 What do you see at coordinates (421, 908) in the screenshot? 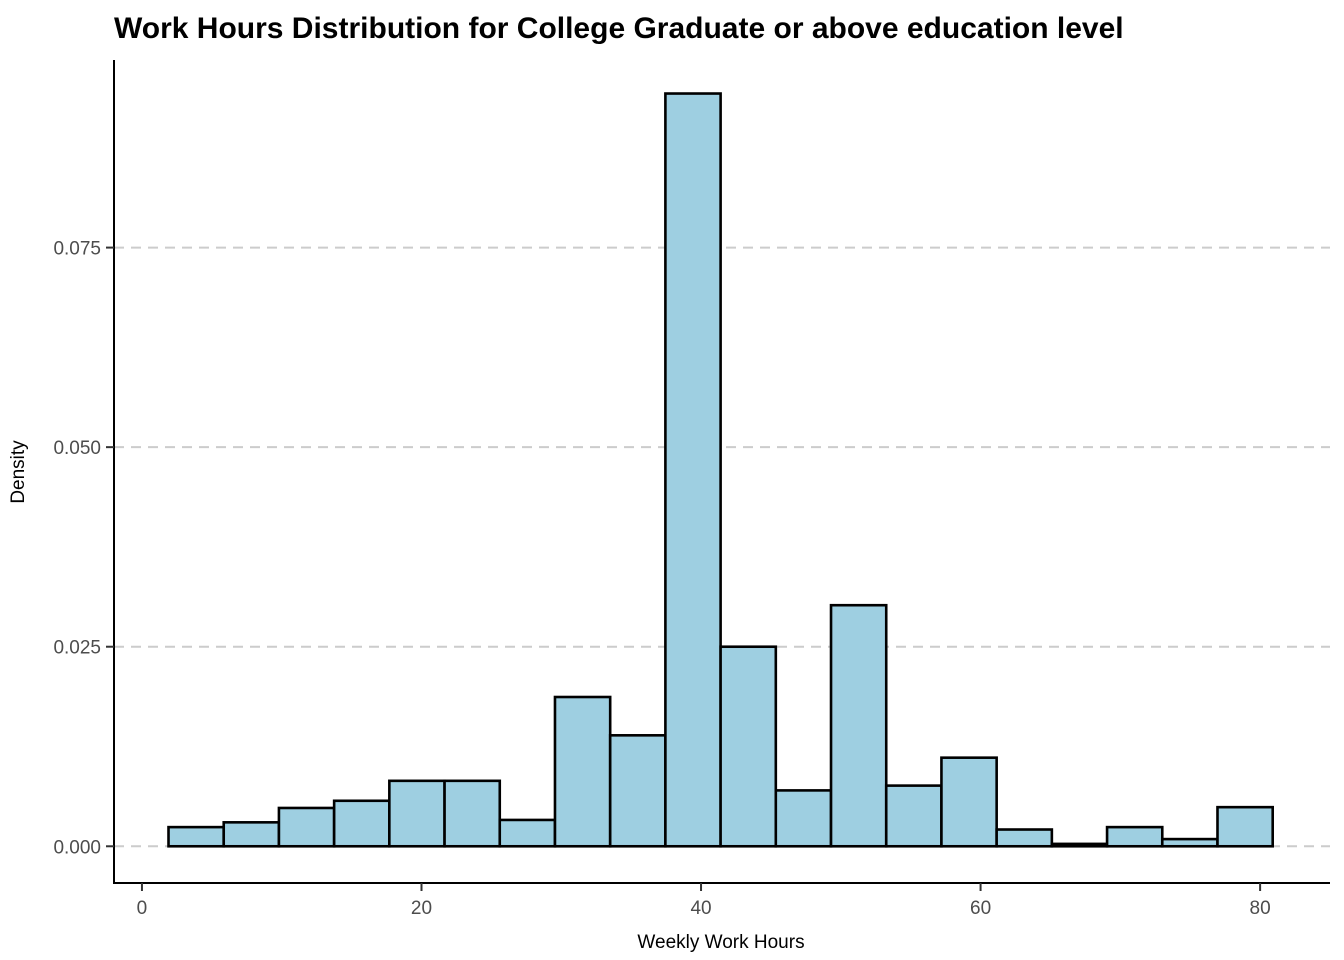
I see `x-tick-label: 20` at bounding box center [421, 908].